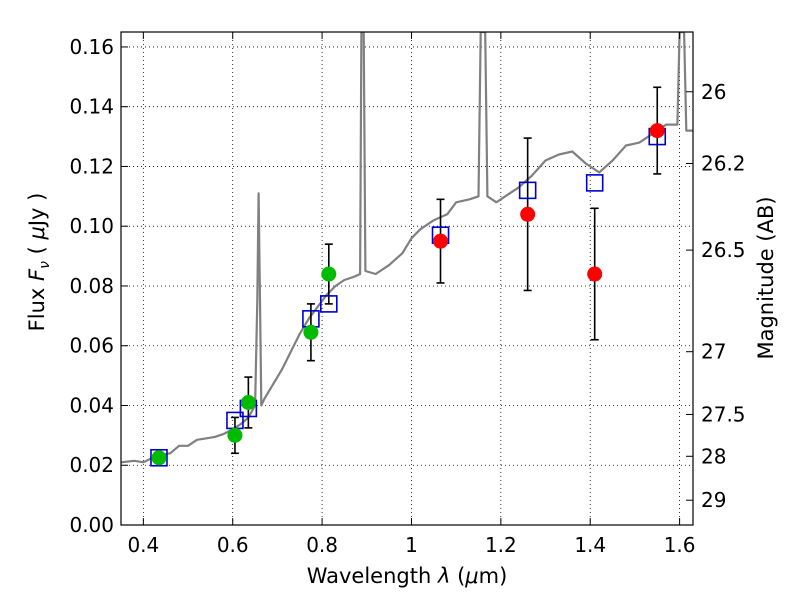 The height and width of the screenshot is (605, 800). Describe the element at coordinates (411, 545) in the screenshot. I see `x-tick-label: 1` at that location.